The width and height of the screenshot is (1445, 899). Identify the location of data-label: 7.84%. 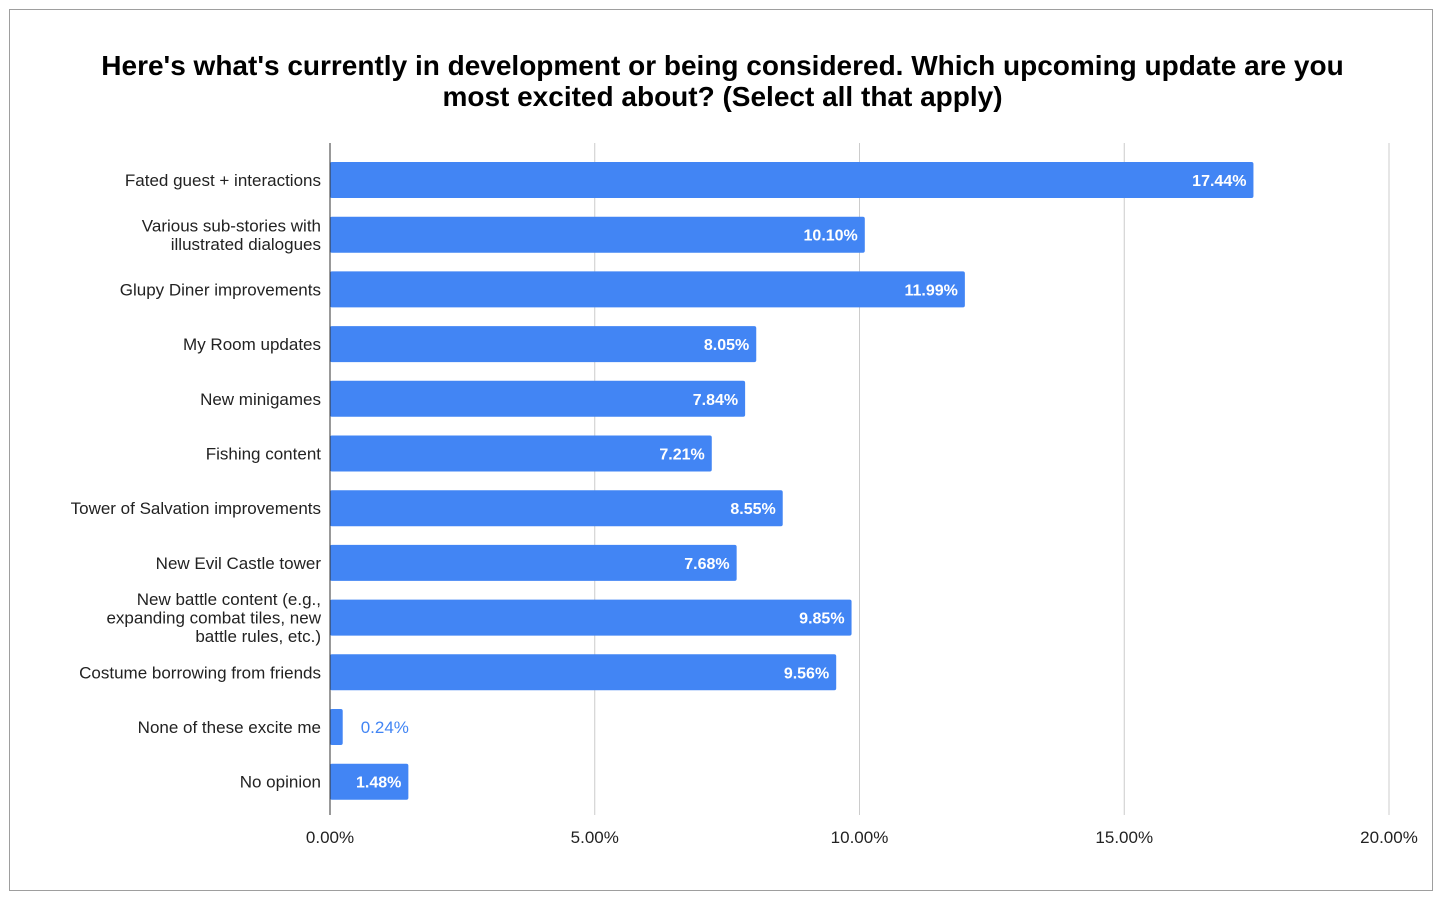
(715, 400).